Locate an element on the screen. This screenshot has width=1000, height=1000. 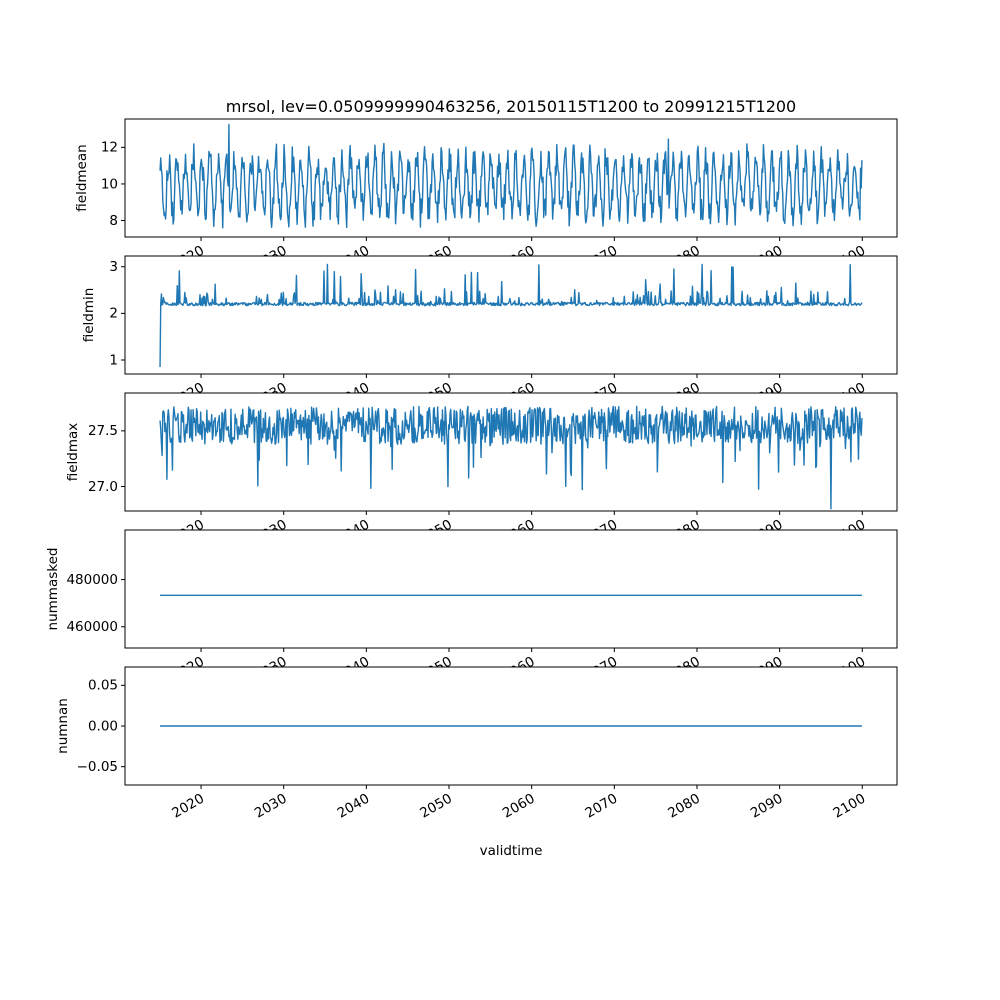
axes-border-fieldmax is located at coordinates (511, 452).